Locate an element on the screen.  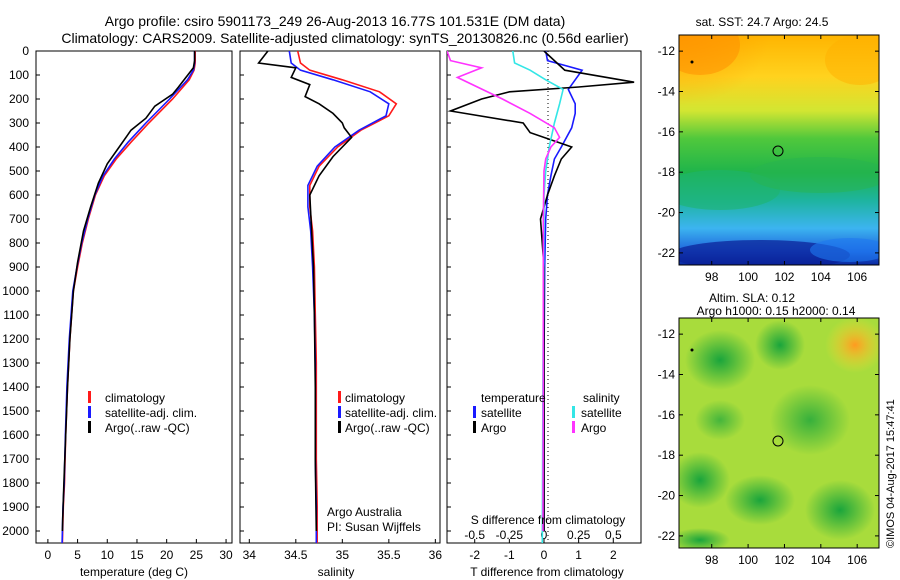
legend-swatch-t-argo is located at coordinates (474, 427).